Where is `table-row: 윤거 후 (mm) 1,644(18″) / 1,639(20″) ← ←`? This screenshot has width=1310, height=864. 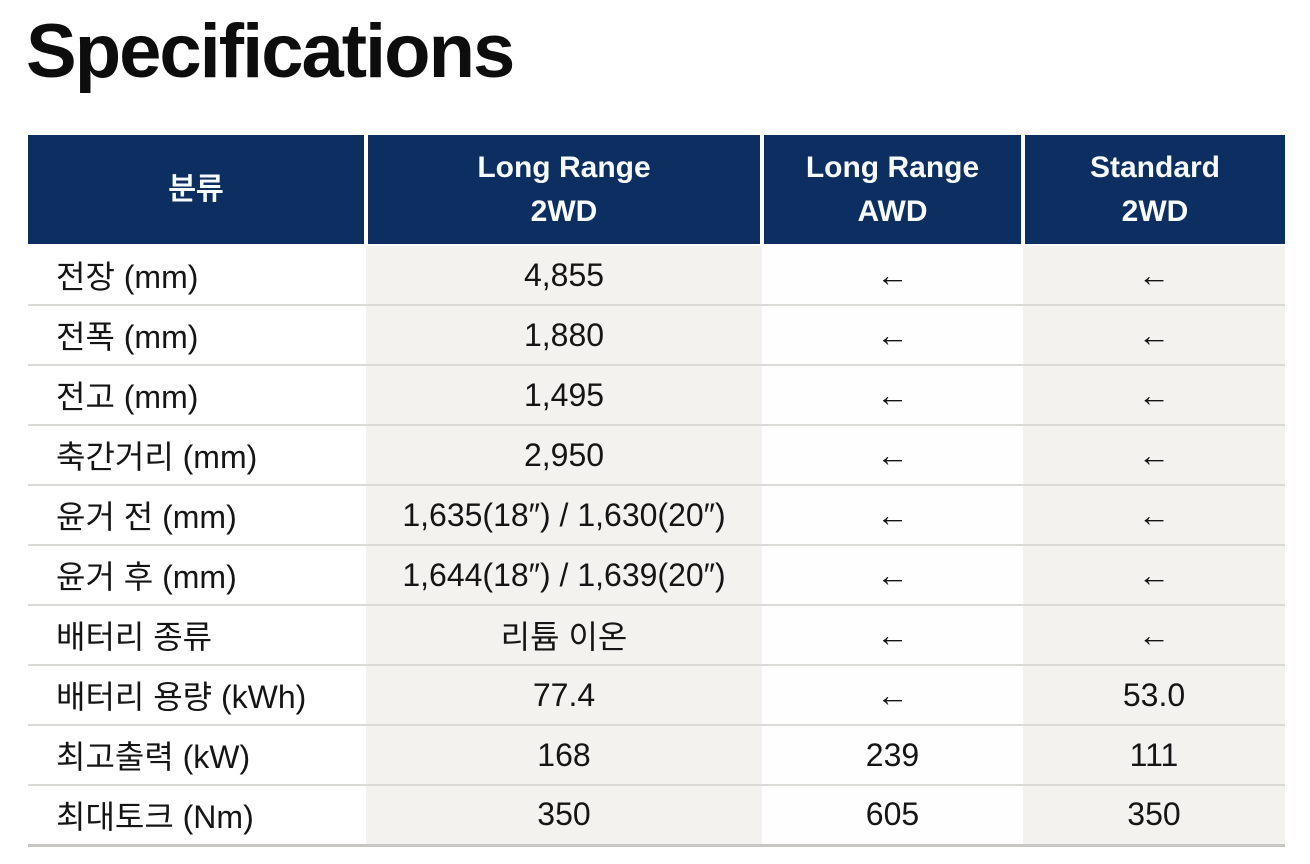 table-row: 윤거 후 (mm) 1,644(18″) / 1,639(20″) ← ← is located at coordinates (656, 575).